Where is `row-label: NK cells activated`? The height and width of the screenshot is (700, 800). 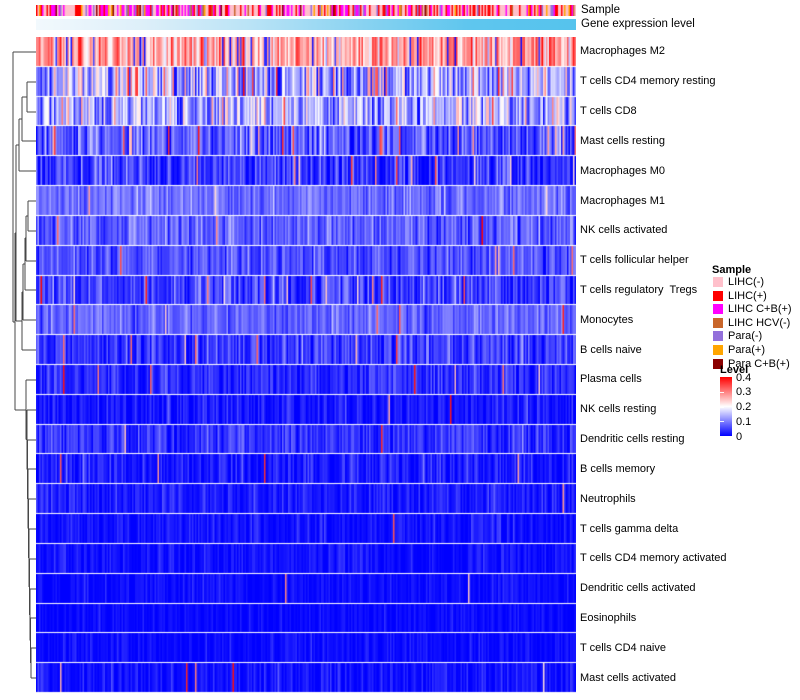
row-label: NK cells activated is located at coordinates (624, 230).